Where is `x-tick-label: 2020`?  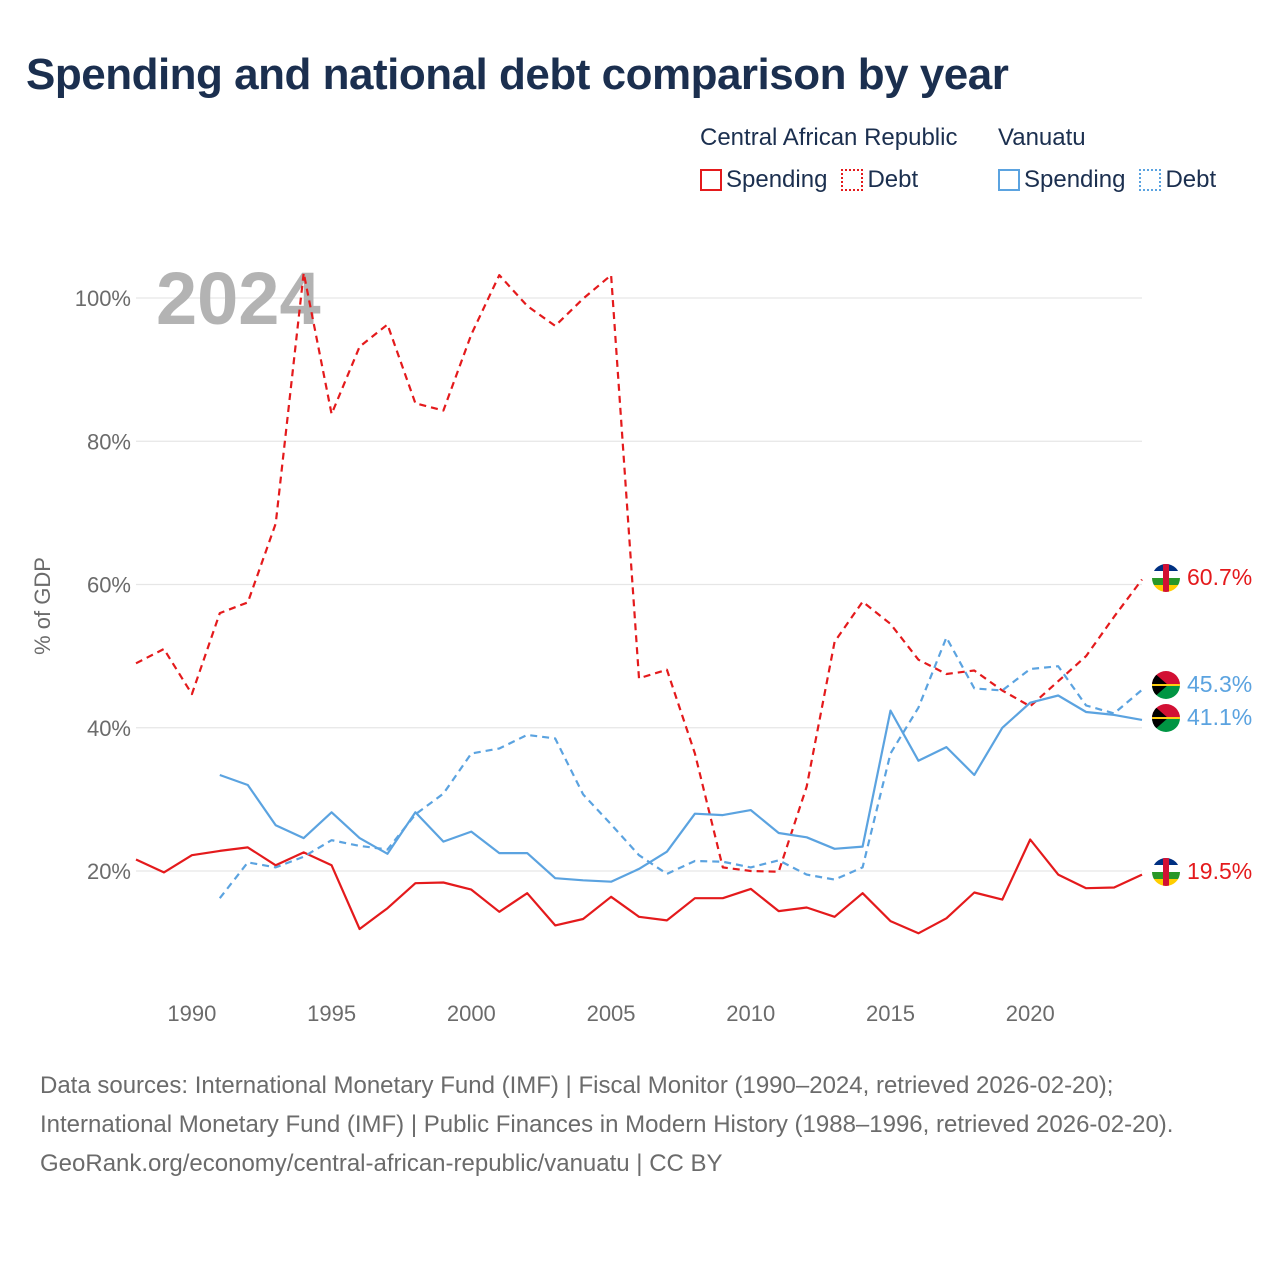
x-tick-label: 2020 is located at coordinates (1030, 1013).